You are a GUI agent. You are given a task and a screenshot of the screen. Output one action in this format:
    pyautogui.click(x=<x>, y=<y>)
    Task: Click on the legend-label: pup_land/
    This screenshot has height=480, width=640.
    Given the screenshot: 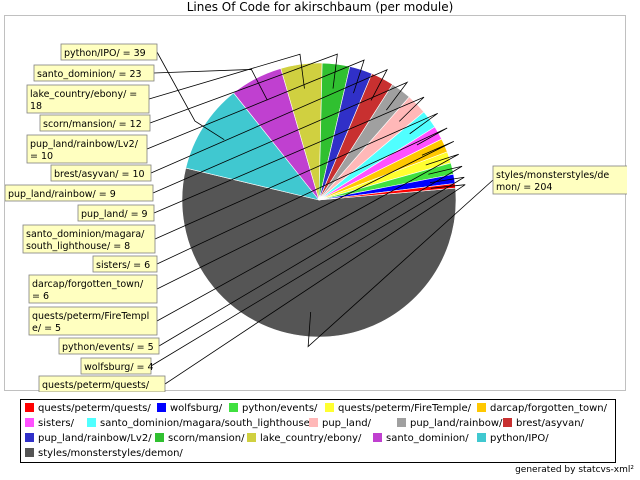 What is the action you would take?
    pyautogui.click(x=346, y=423)
    